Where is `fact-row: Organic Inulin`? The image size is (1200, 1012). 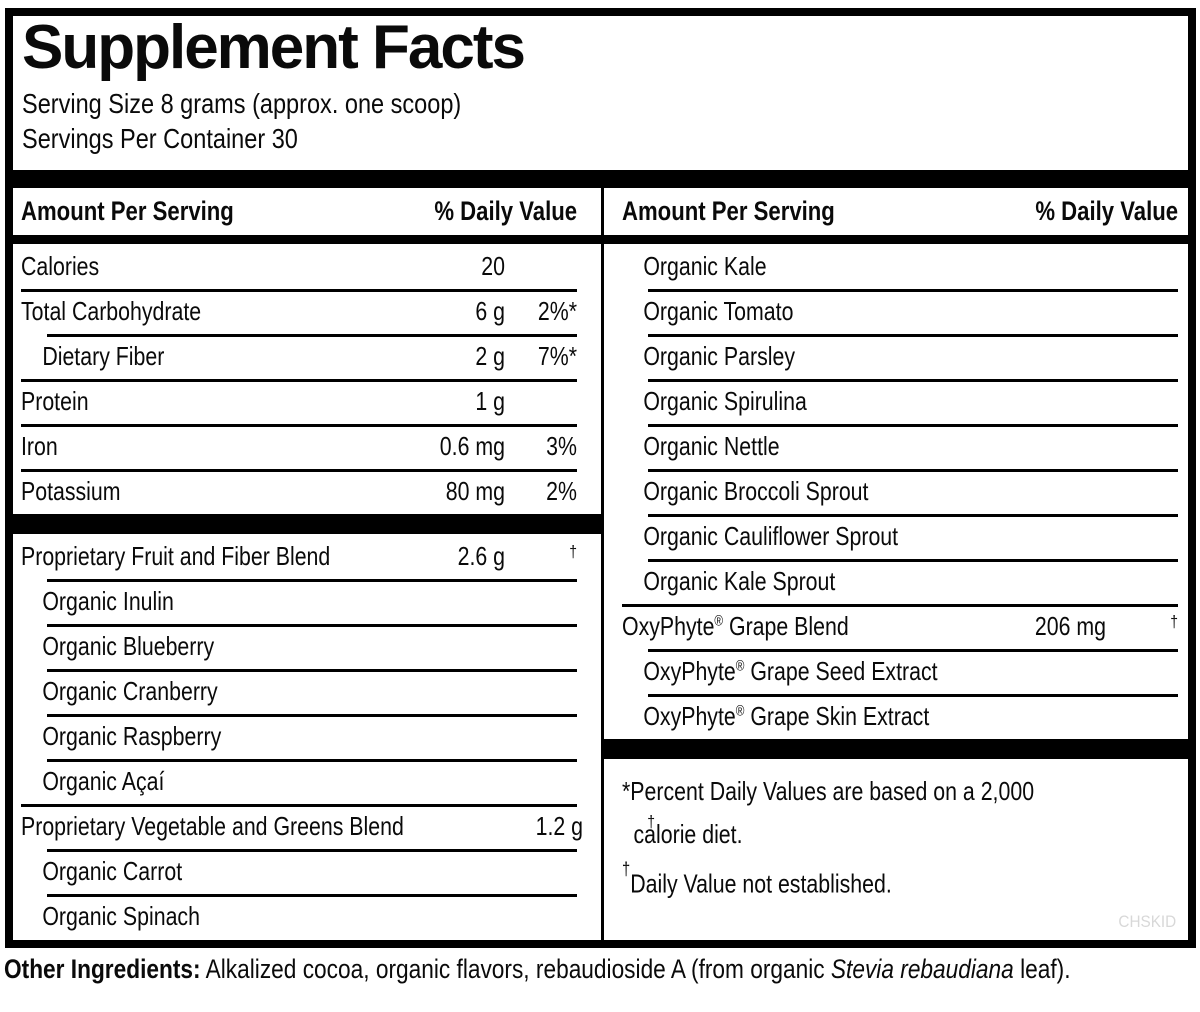
fact-row: Organic Inulin is located at coordinates (307, 601).